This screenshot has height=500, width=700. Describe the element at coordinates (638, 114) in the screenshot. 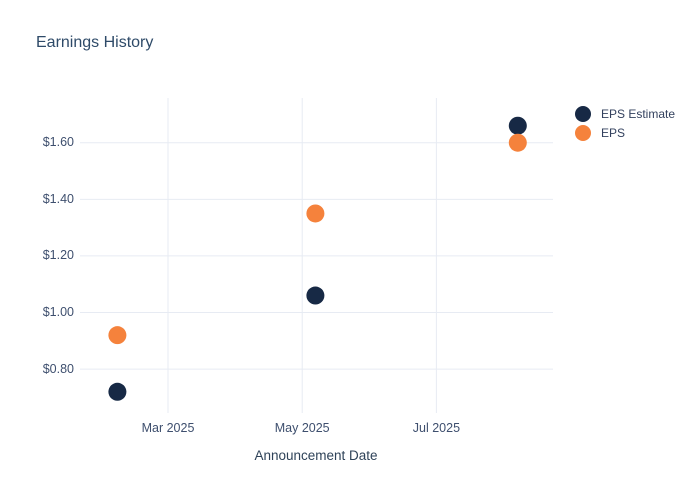

I see `legend-label: EPS Estimate` at that location.